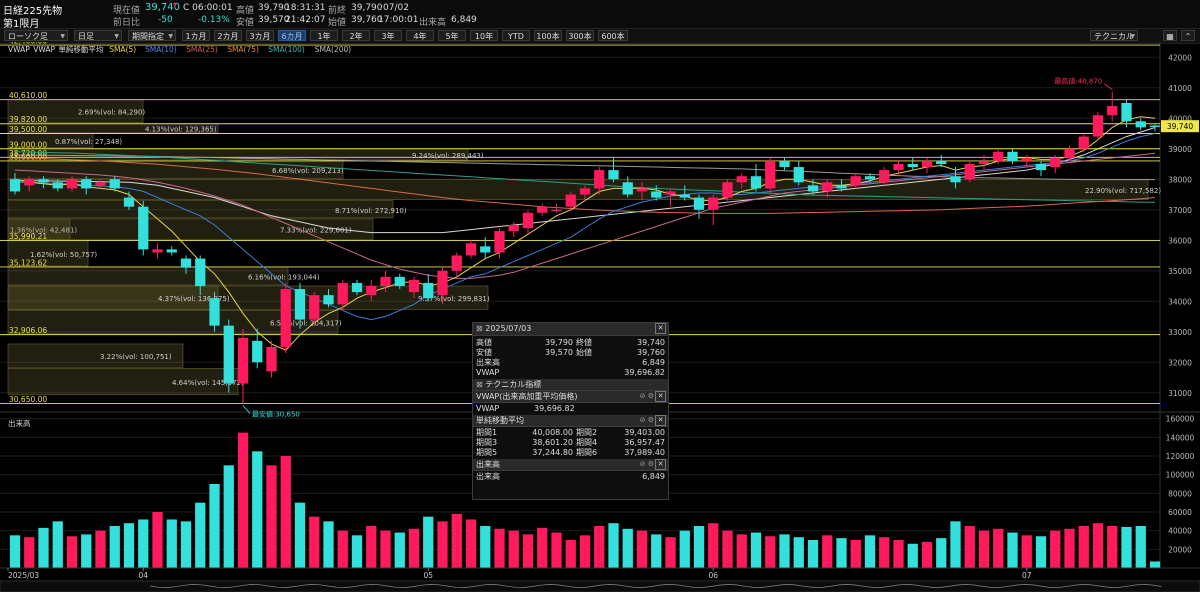 The width and height of the screenshot is (1200, 592). Describe the element at coordinates (580, 35) in the screenshot. I see `range-button: 300本` at that location.